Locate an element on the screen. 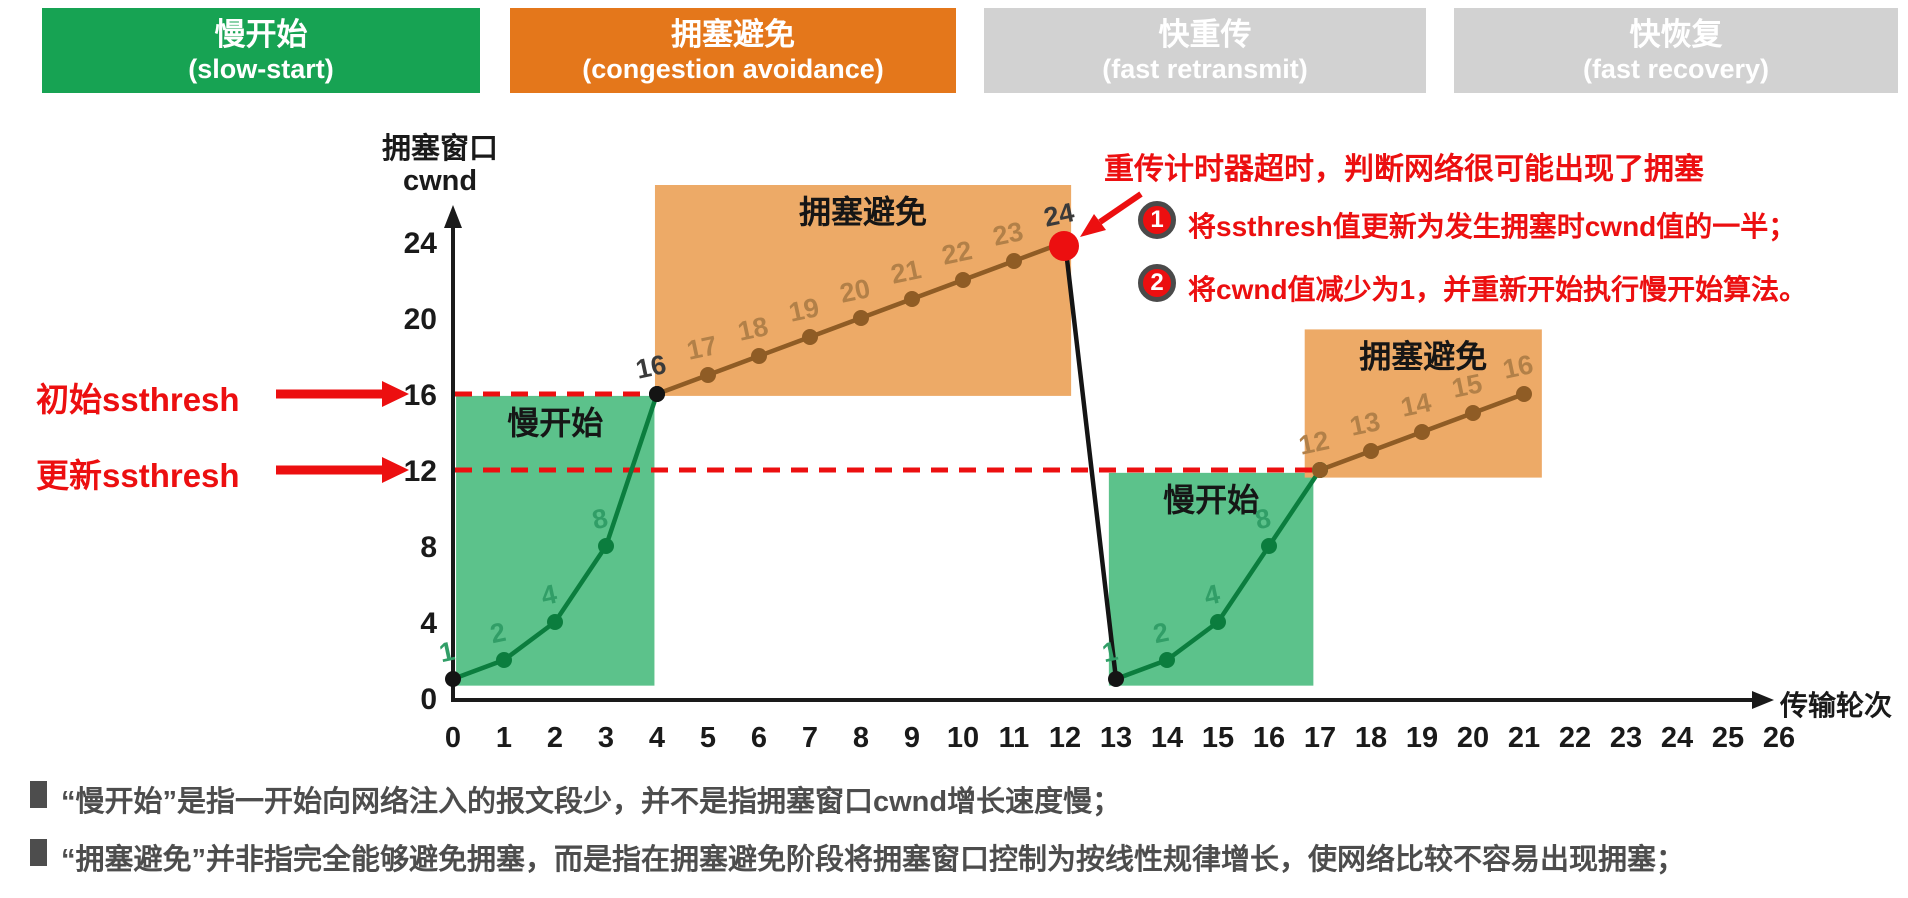  x-tick-19: 19 is located at coordinates (1422, 738).